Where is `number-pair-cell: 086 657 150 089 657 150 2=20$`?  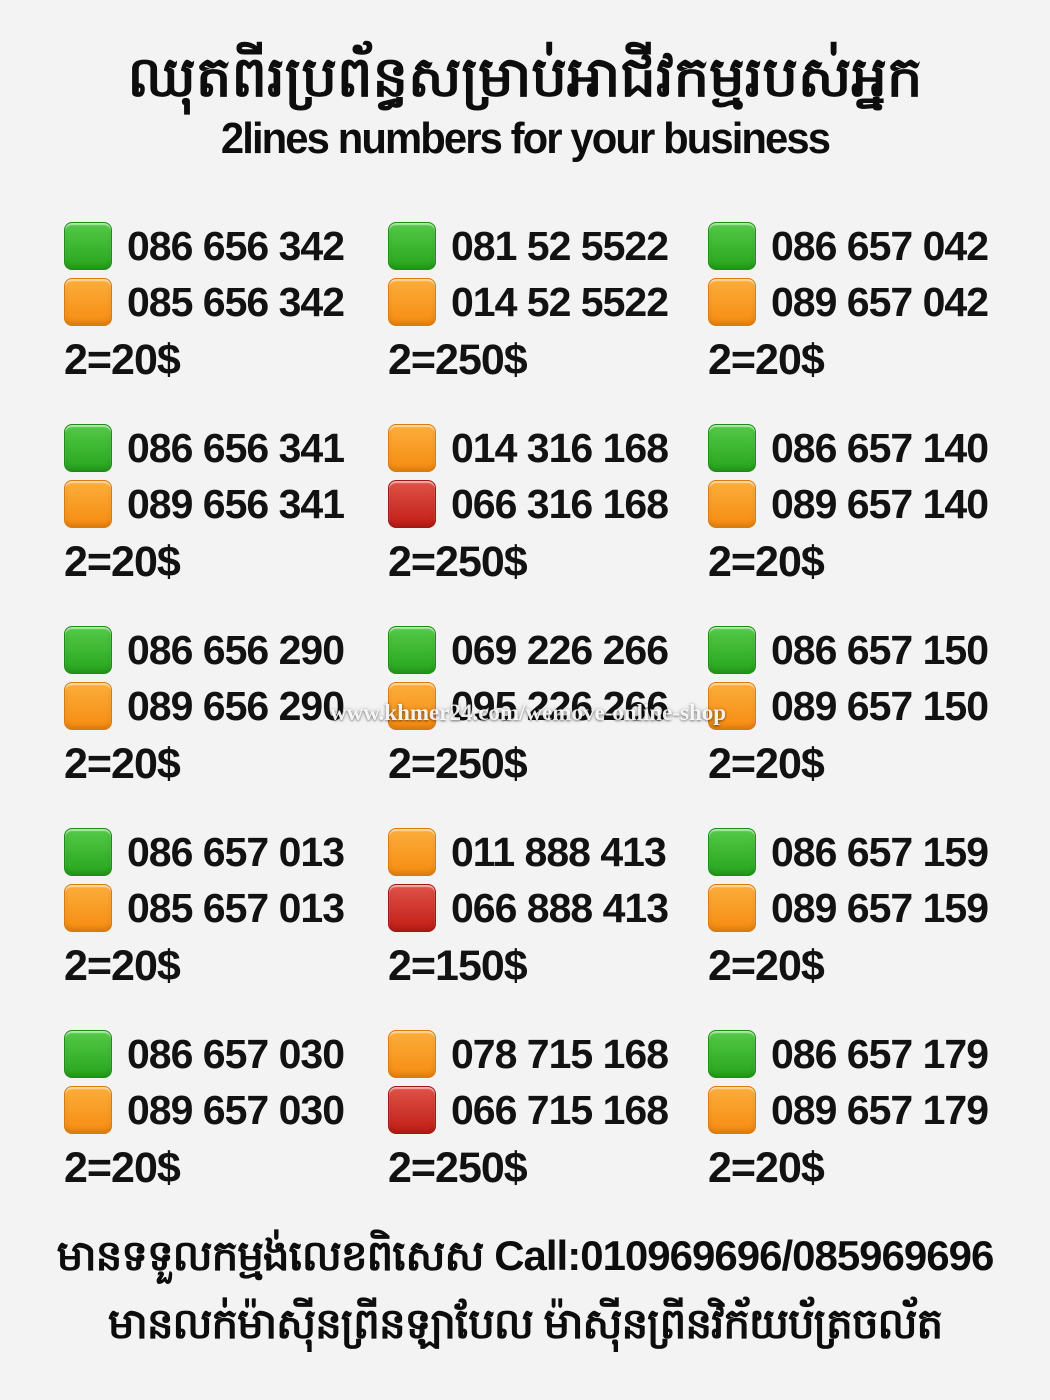
number-pair-cell: 086 657 150 089 657 150 2=20$ is located at coordinates (848, 707).